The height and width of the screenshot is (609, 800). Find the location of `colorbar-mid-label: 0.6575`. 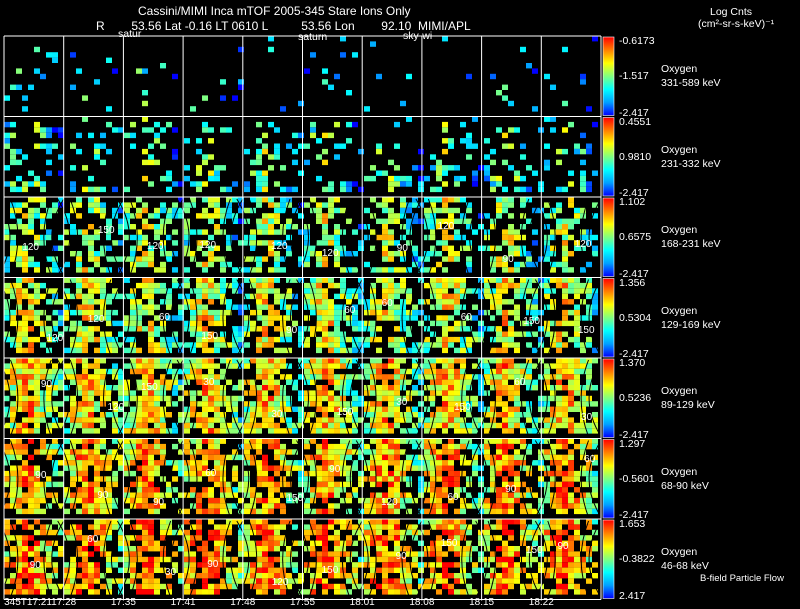

colorbar-mid-label: 0.6575 is located at coordinates (635, 237).